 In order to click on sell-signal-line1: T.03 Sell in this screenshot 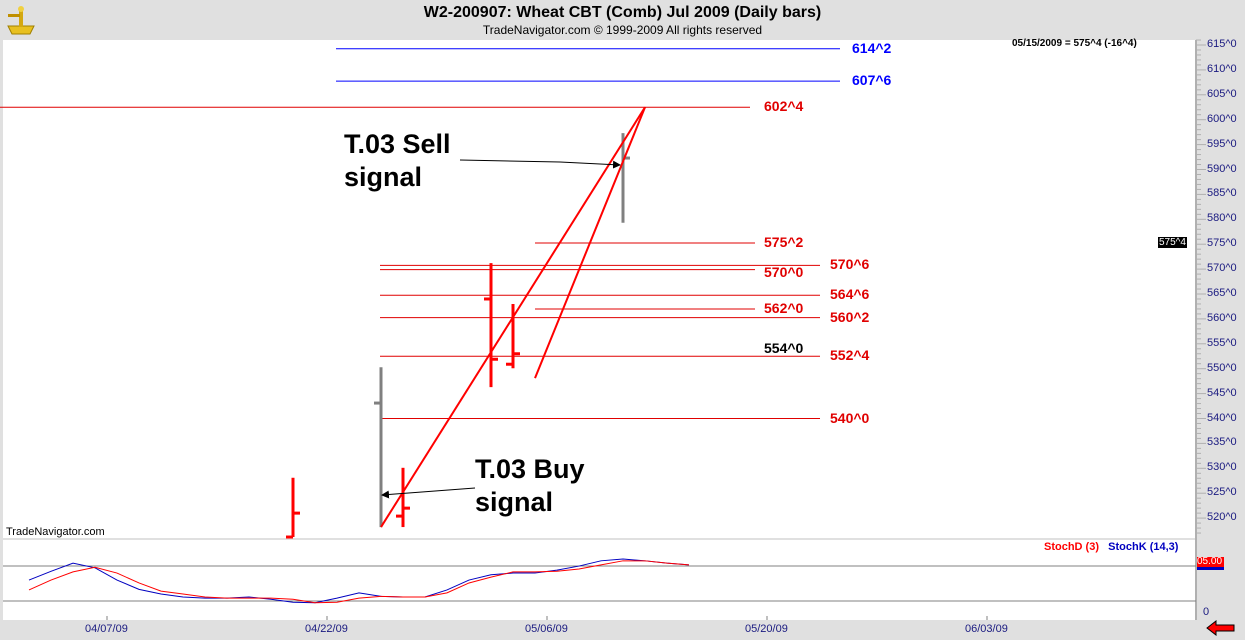, I will do `click(397, 144)`.